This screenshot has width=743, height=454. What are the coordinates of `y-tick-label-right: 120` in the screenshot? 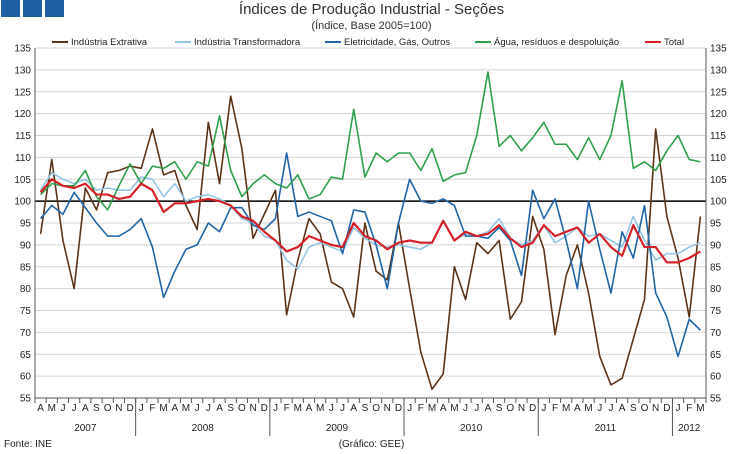 It's located at (718, 114).